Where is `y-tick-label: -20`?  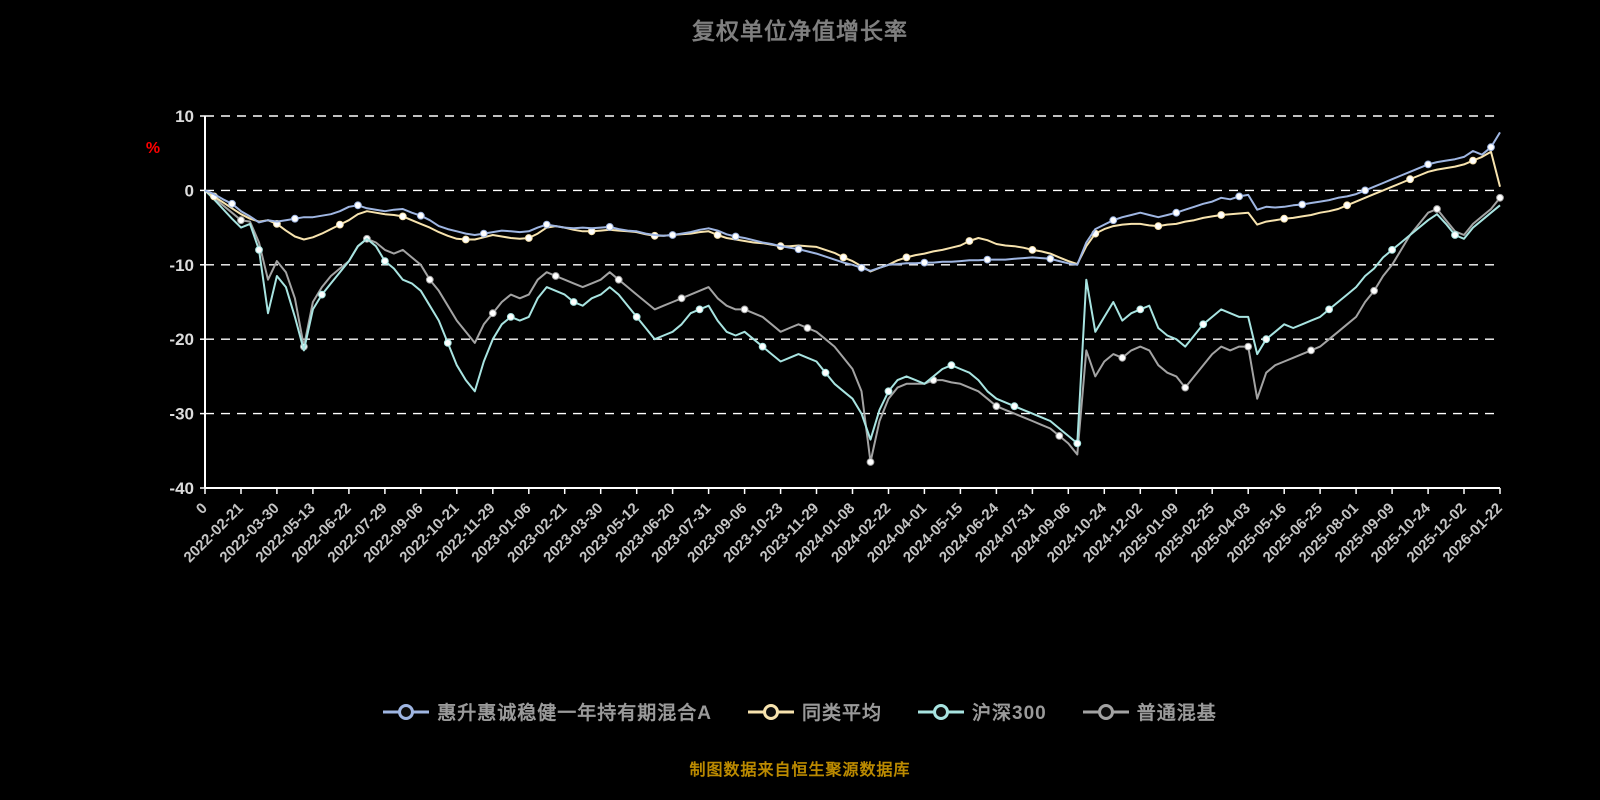 y-tick-label: -20 is located at coordinates (181, 339).